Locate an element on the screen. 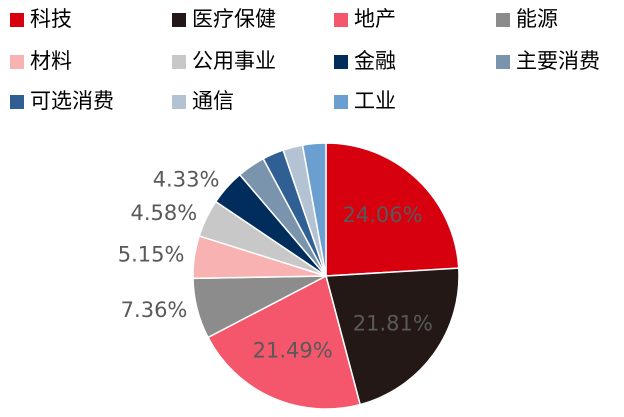 Image resolution: width=624 pixels, height=417 pixels. data-label: 4.33% is located at coordinates (186, 180).